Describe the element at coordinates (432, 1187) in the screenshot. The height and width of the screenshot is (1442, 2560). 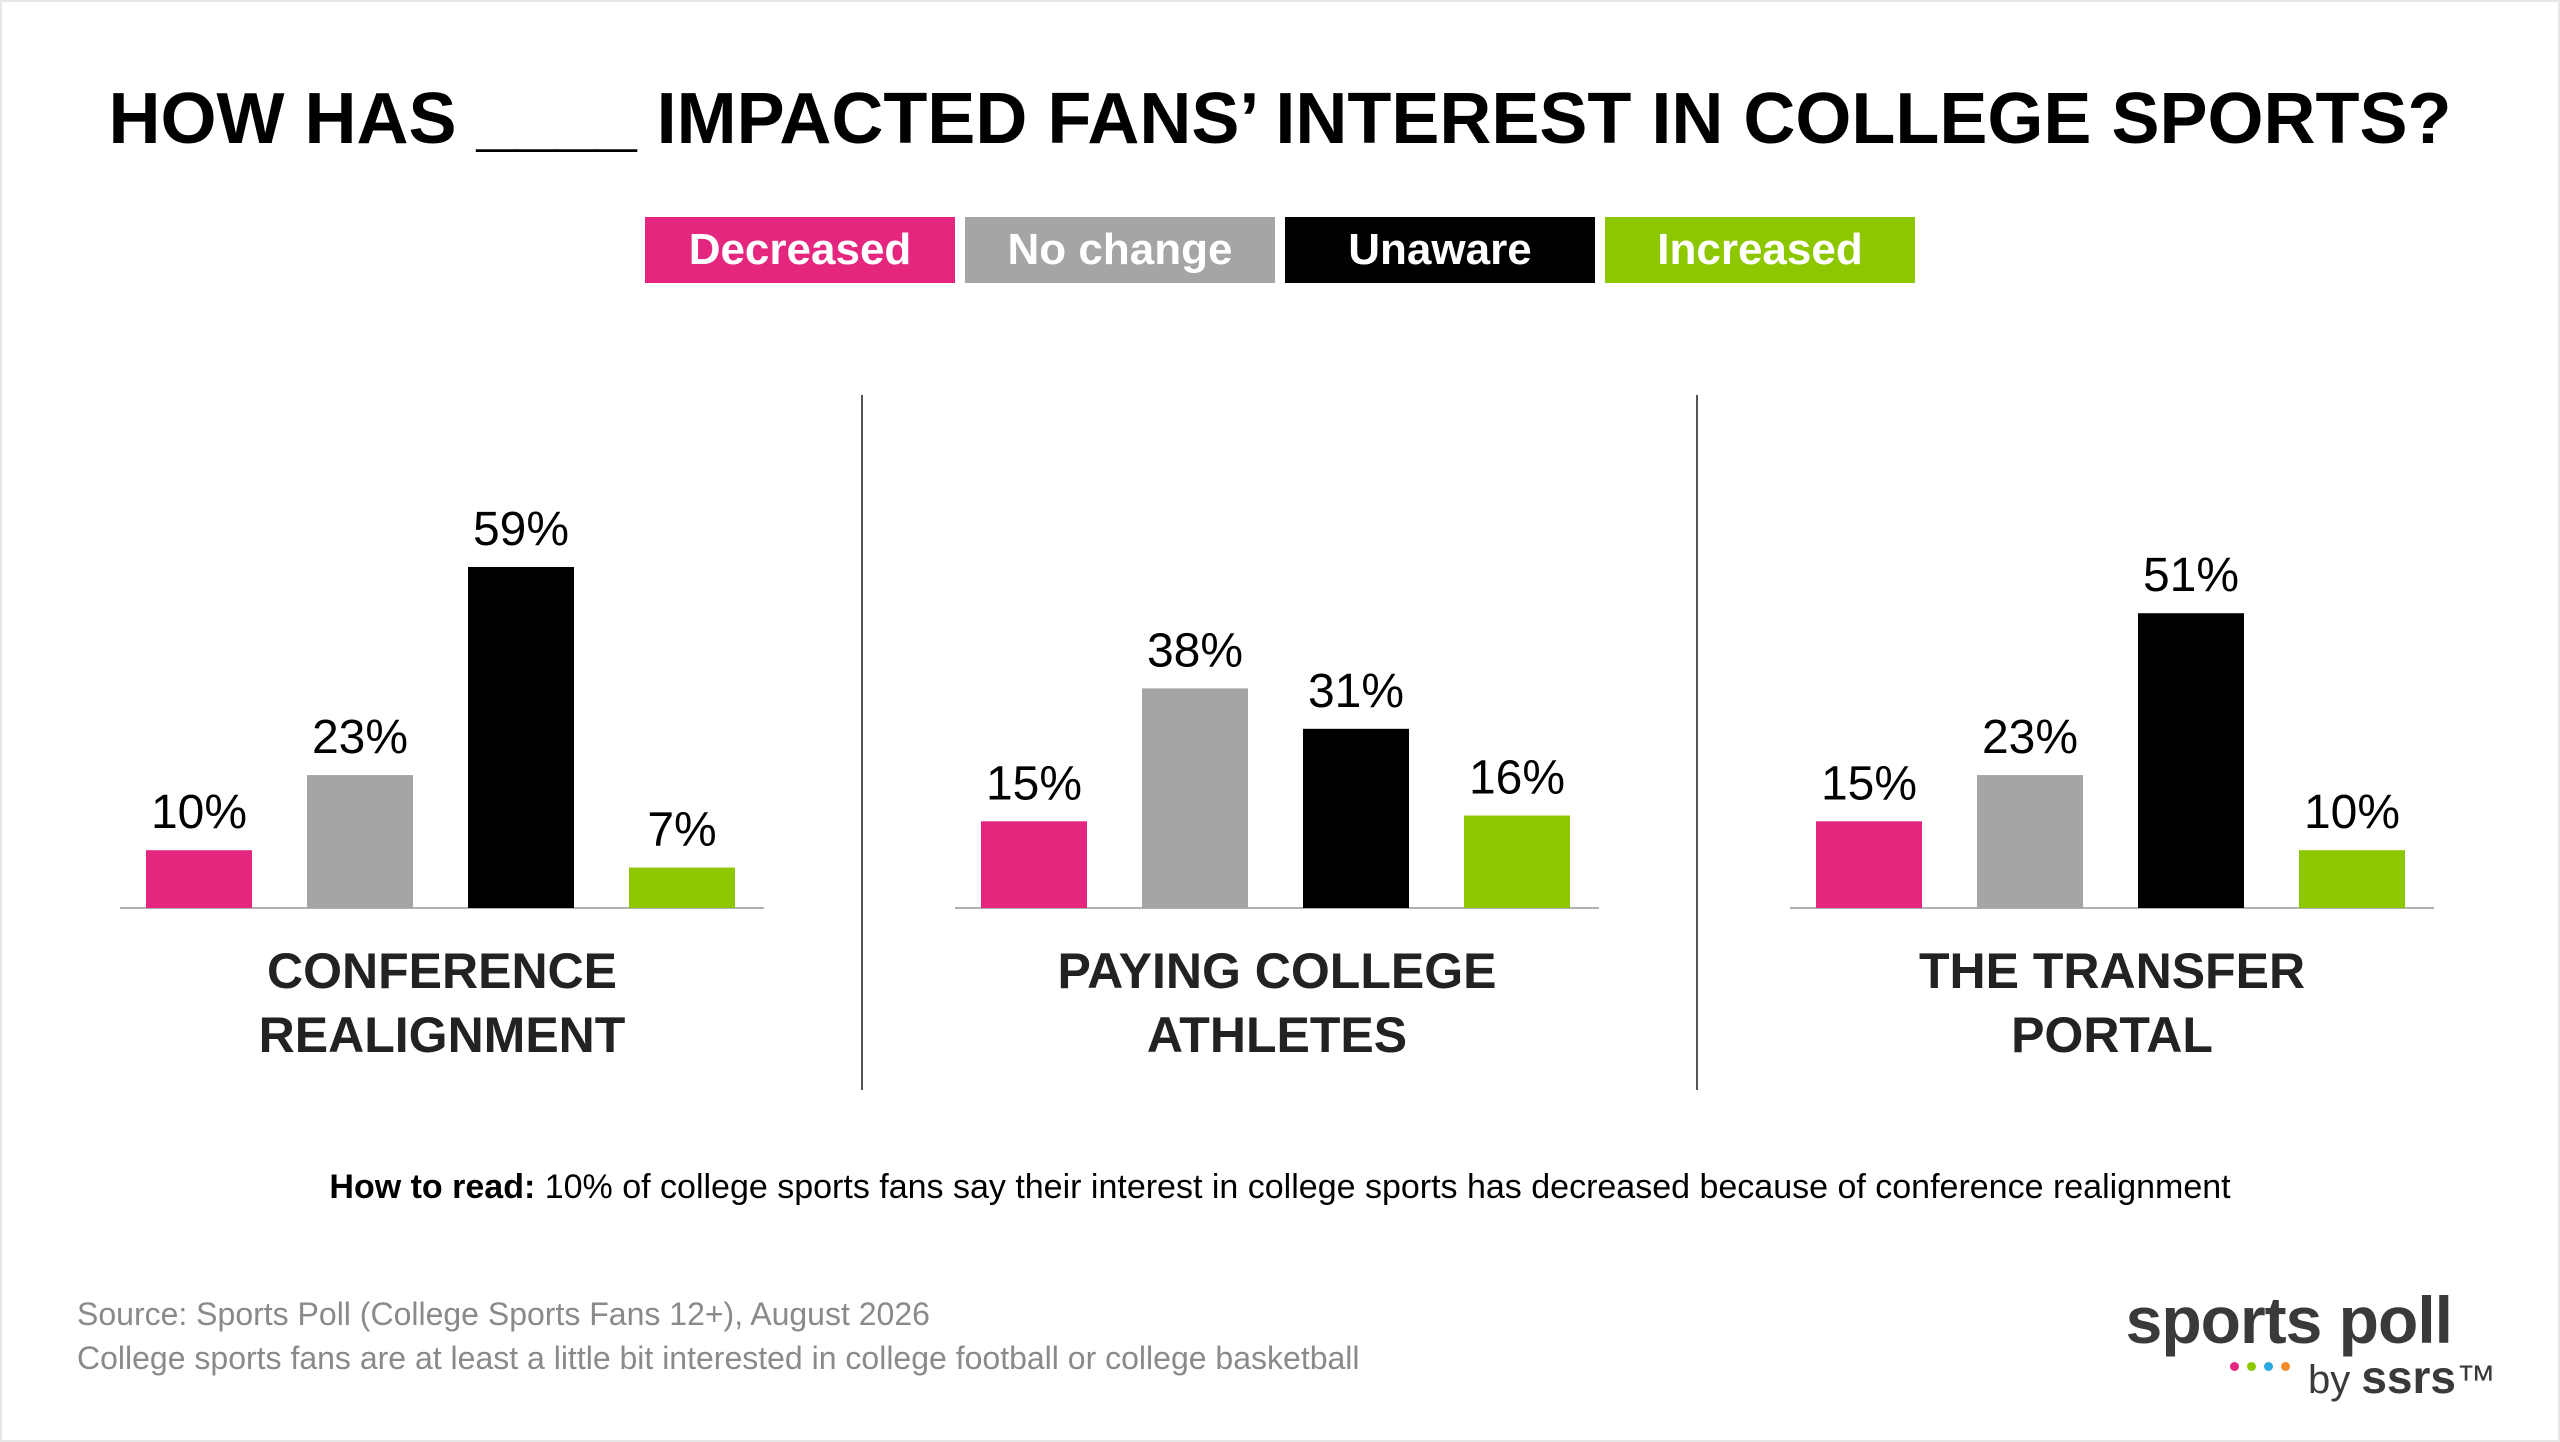
I see `how-to-read-label: How to read:` at that location.